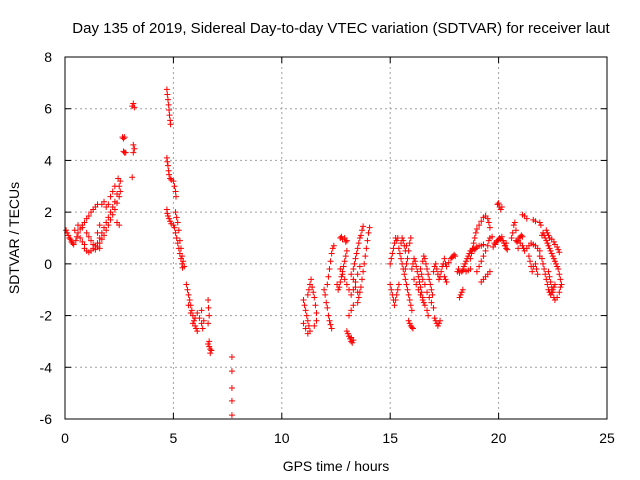 The image size is (640, 480). Describe the element at coordinates (46, 419) in the screenshot. I see `y-tick-label: -6` at that location.